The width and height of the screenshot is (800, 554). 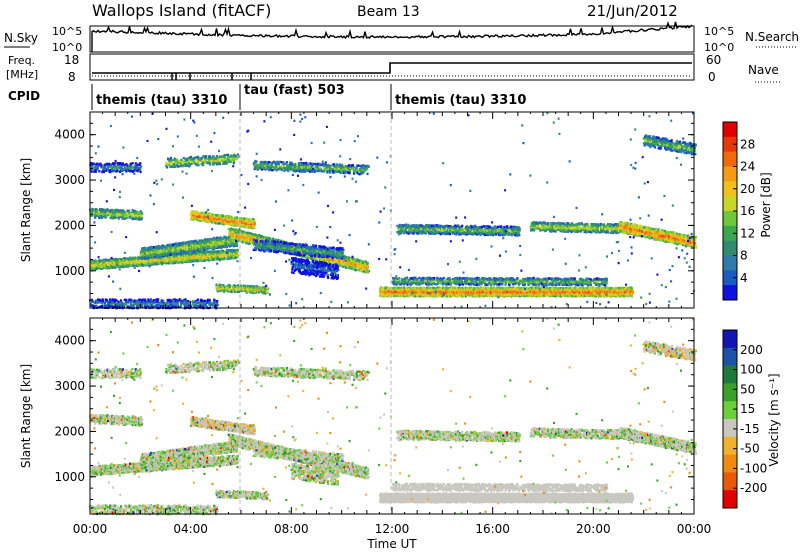 What do you see at coordinates (211, 76) in the screenshot?
I see `freq-spikes` at bounding box center [211, 76].